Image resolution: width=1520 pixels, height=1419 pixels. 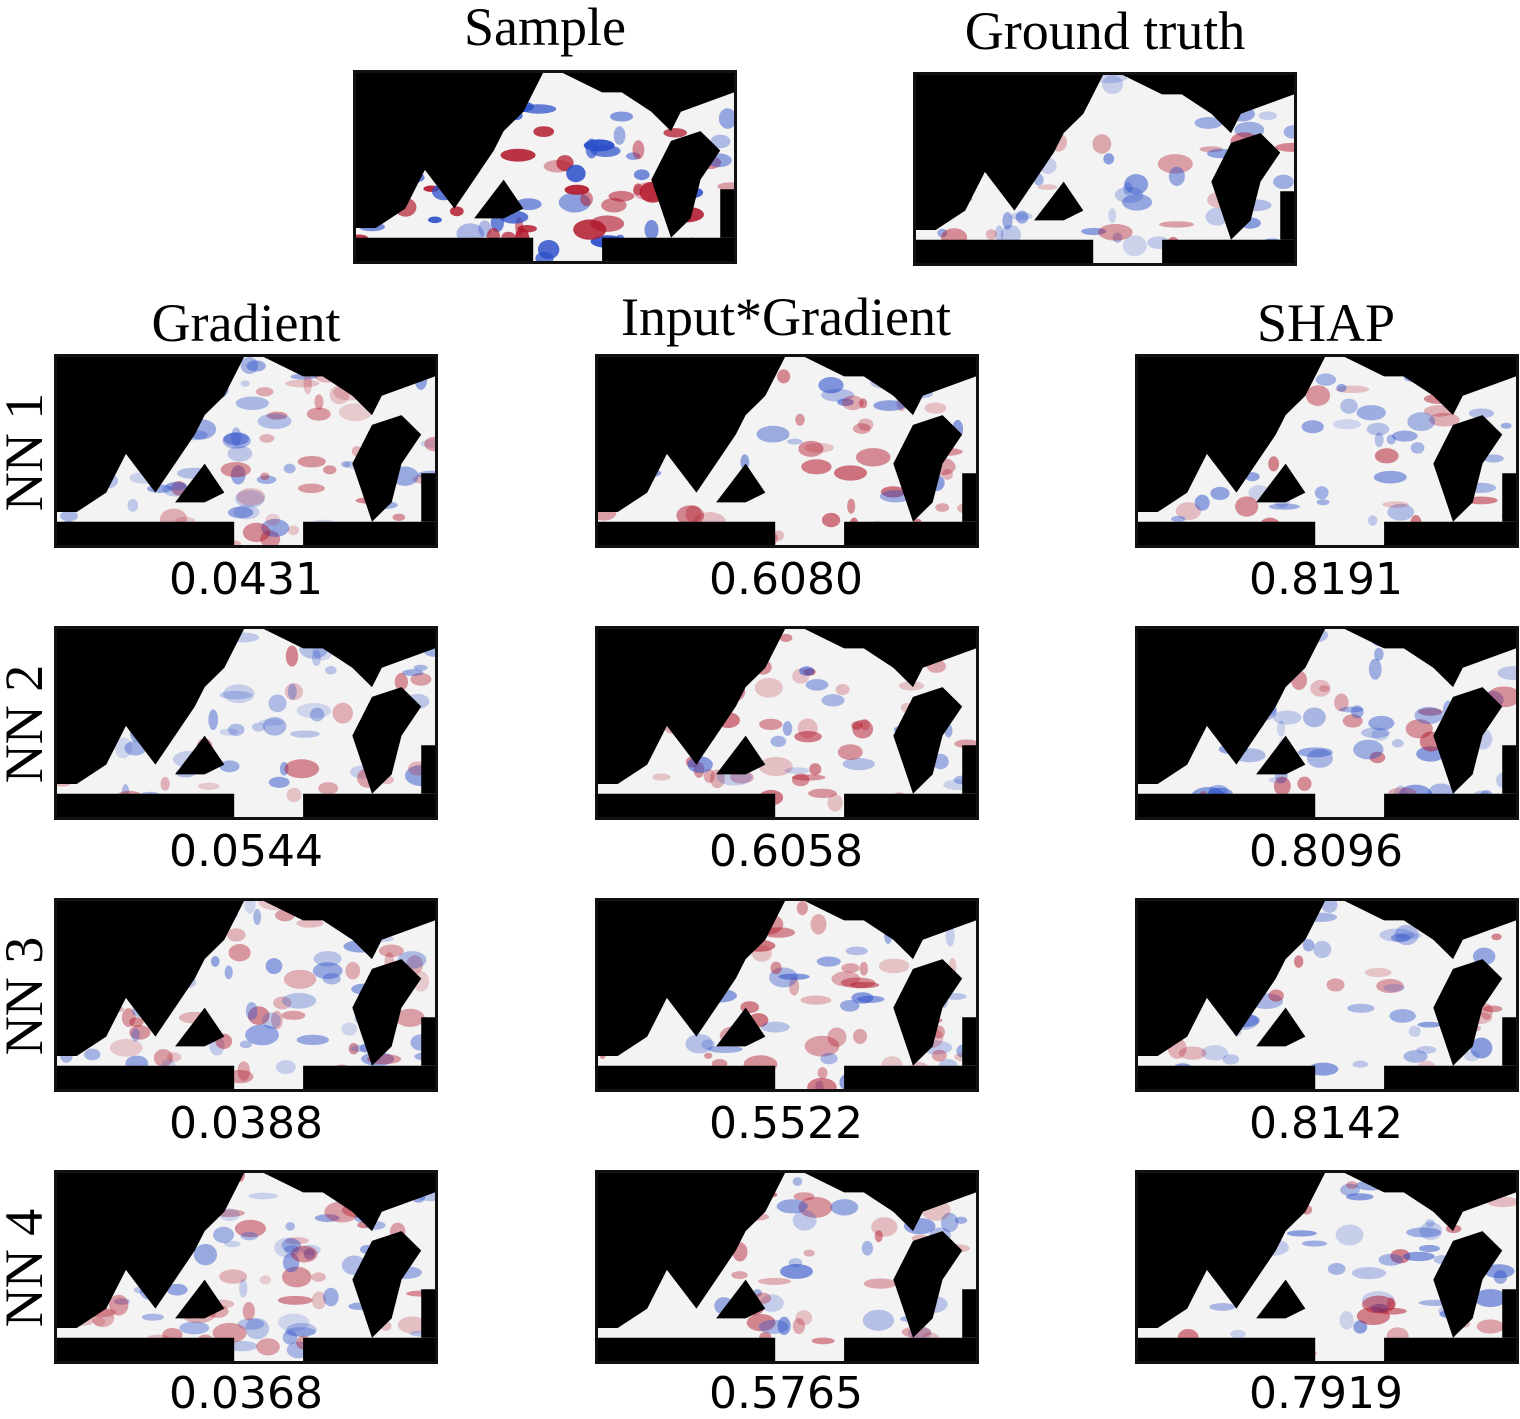 I want to click on score-nn1-input-gradient: 0.6080, so click(x=786, y=579).